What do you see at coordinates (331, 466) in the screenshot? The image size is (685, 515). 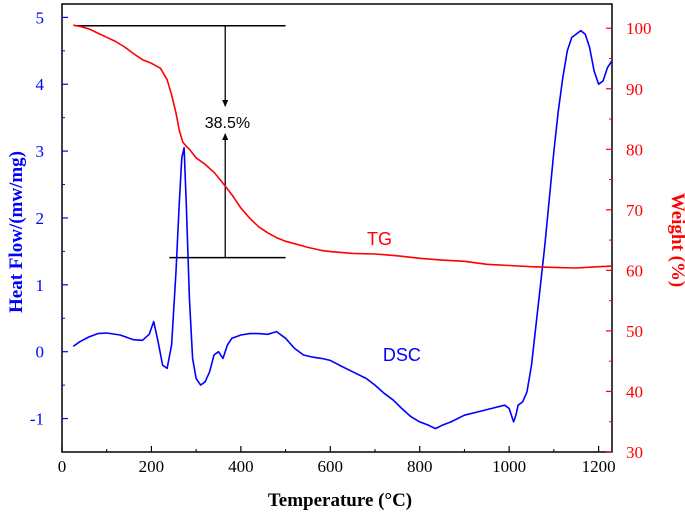 I see `x-tick-label: 600` at bounding box center [331, 466].